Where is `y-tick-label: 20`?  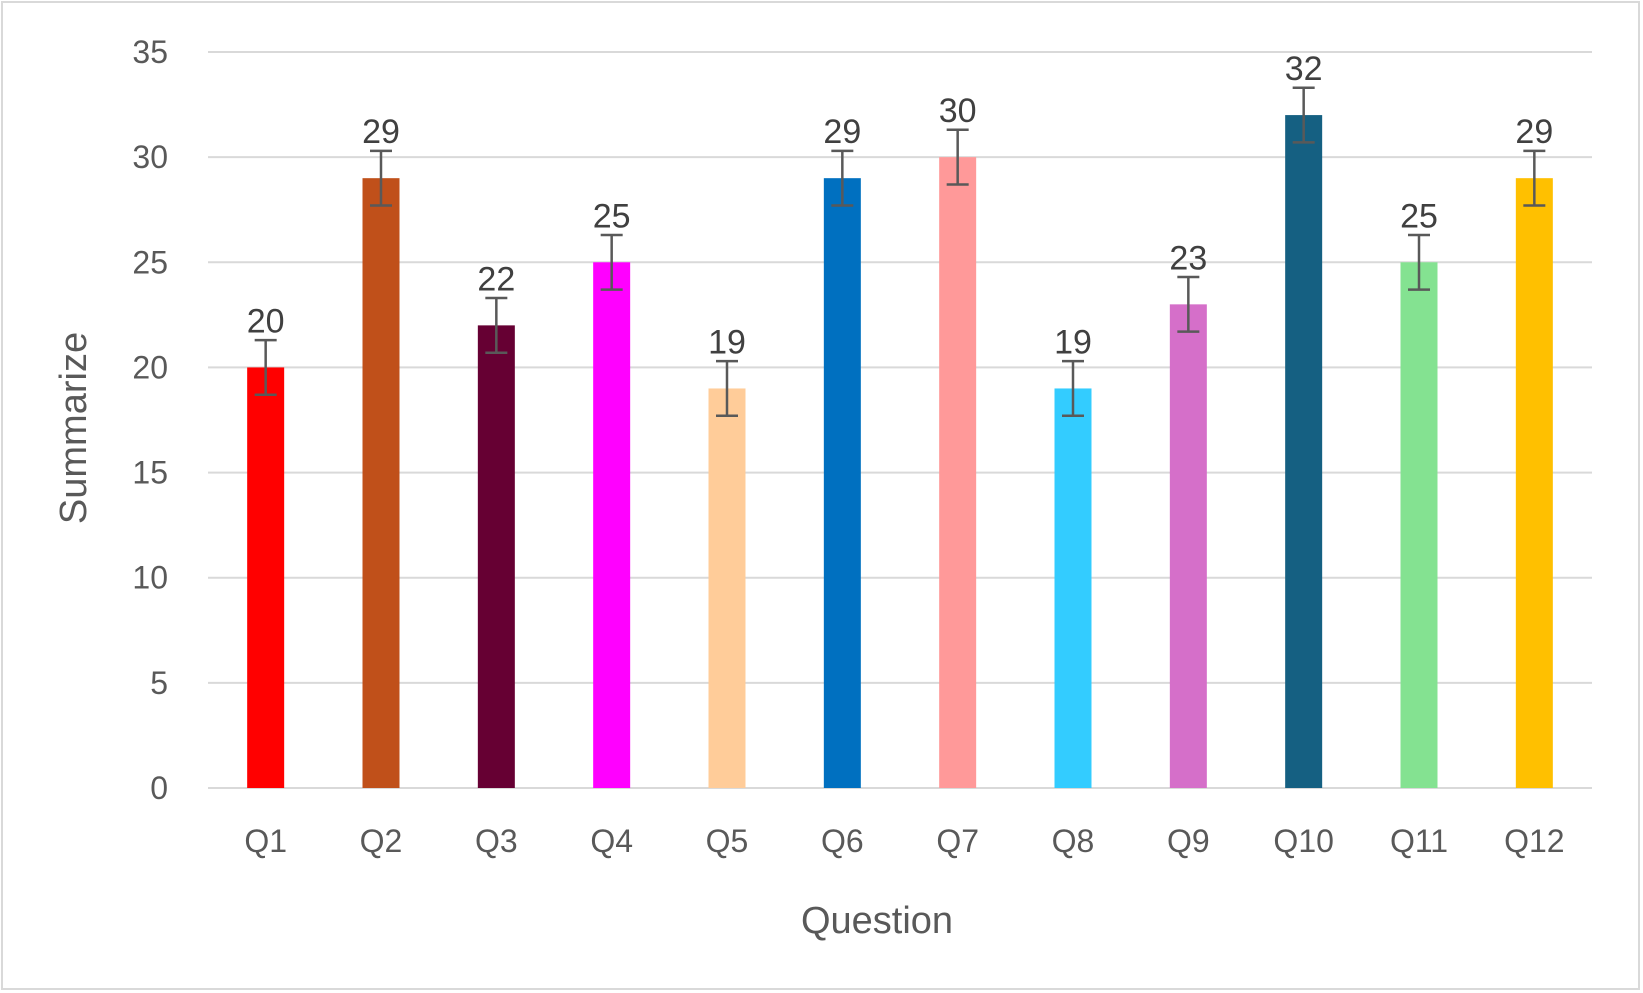
y-tick-label: 20 is located at coordinates (150, 367).